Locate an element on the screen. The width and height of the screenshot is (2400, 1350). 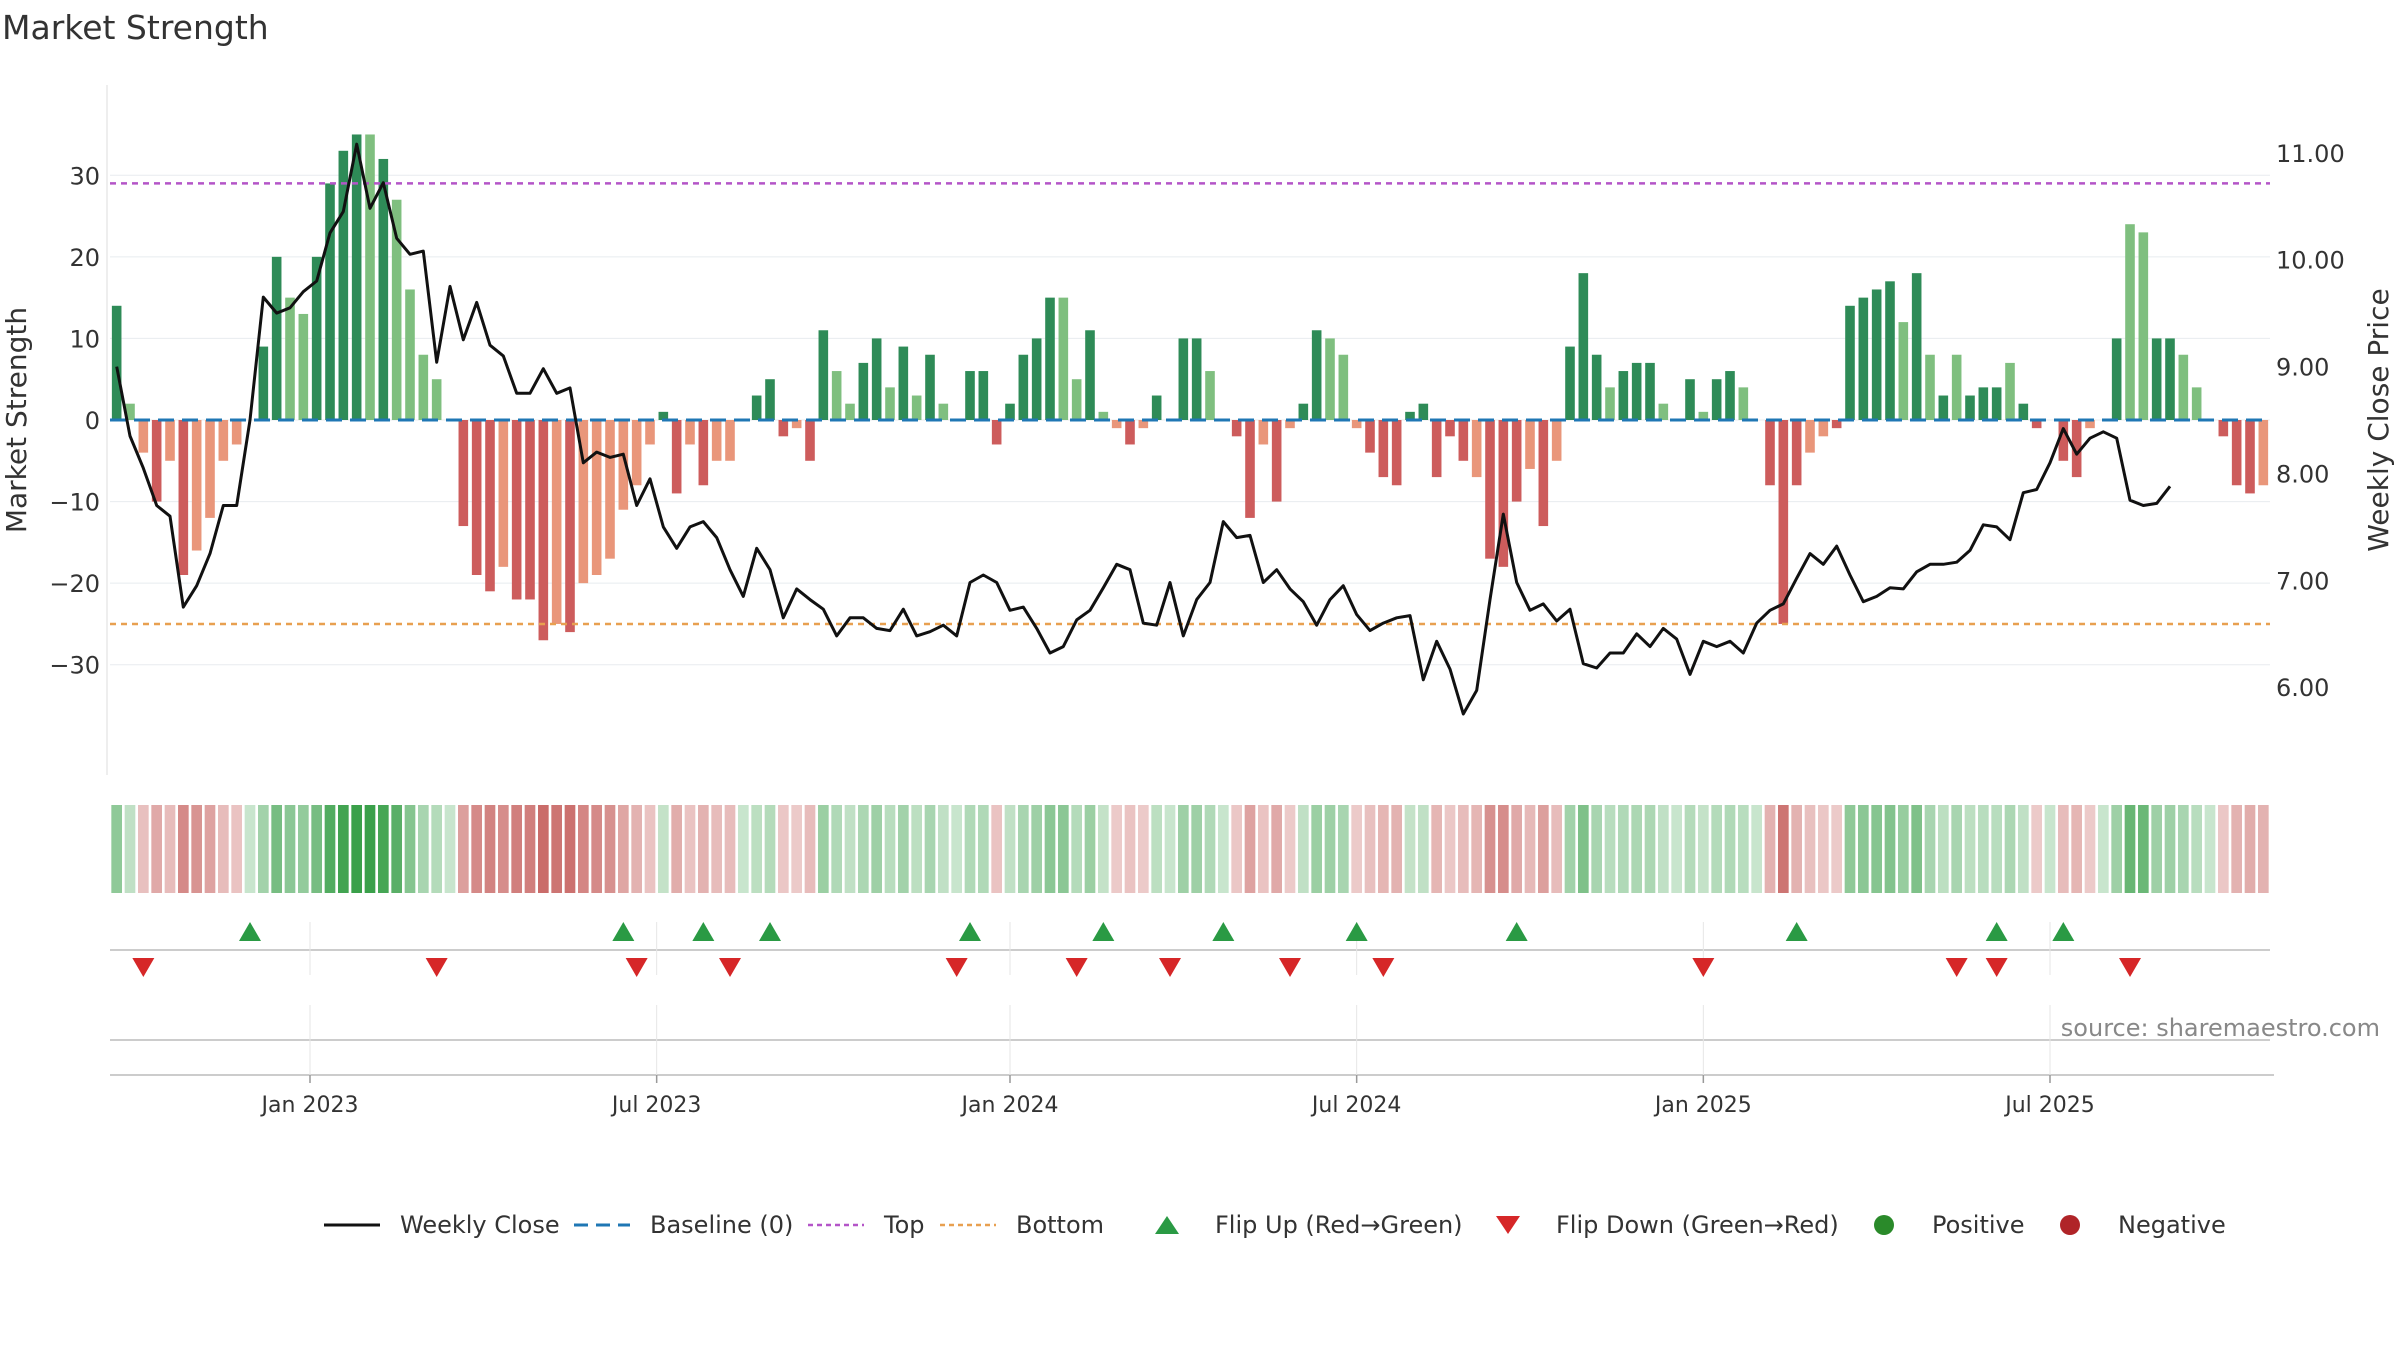
legend-label: Positive is located at coordinates (1978, 1225).